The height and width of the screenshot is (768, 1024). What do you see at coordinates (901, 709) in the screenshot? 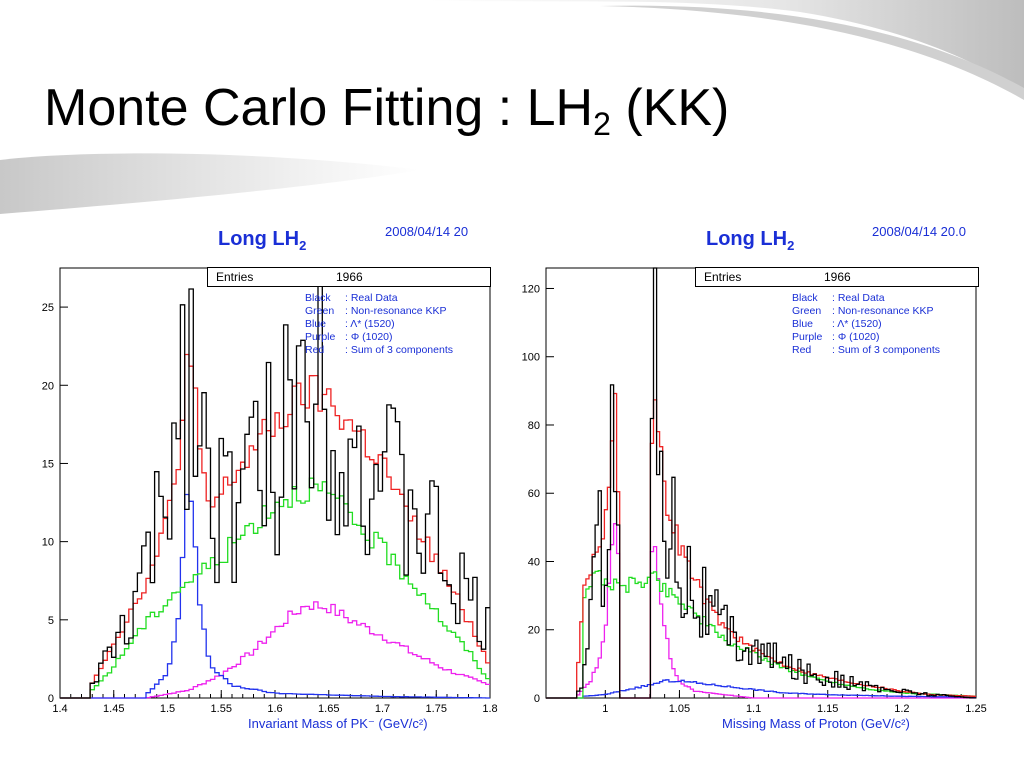
I see `x-tick-label: 1.2` at bounding box center [901, 709].